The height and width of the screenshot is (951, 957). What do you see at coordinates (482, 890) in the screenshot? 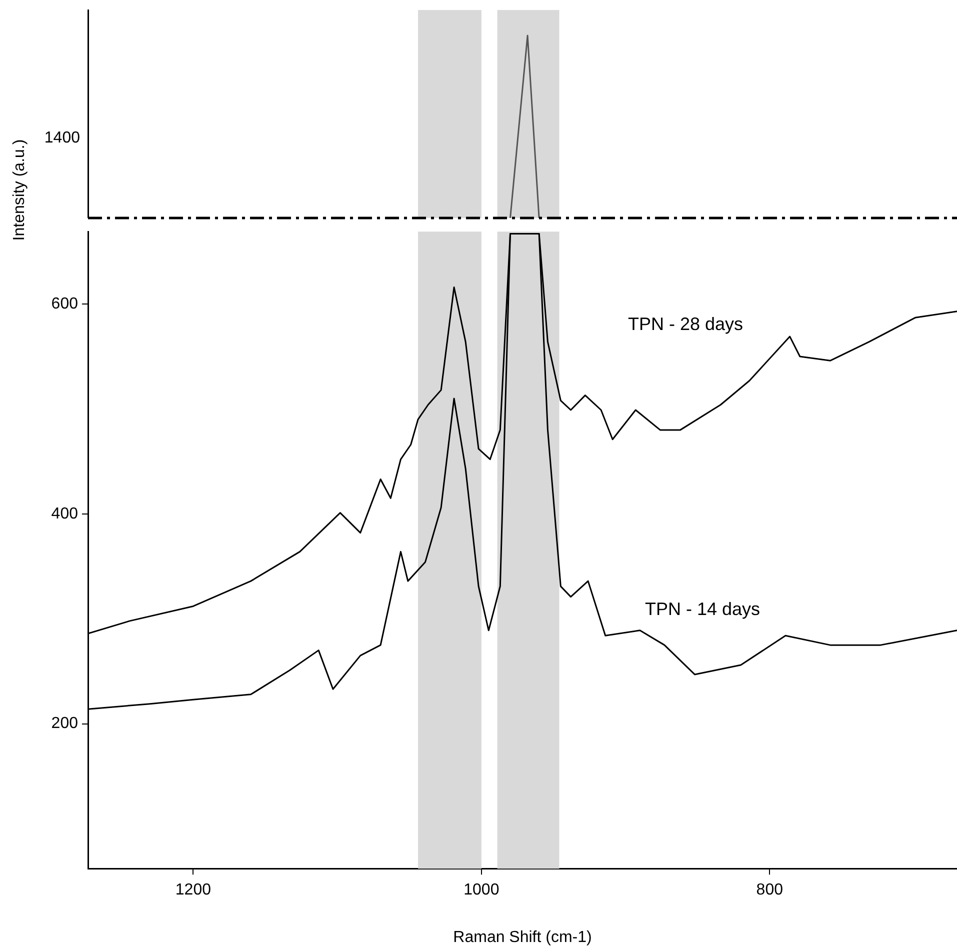
I see `x-tick-label: 1000` at bounding box center [482, 890].